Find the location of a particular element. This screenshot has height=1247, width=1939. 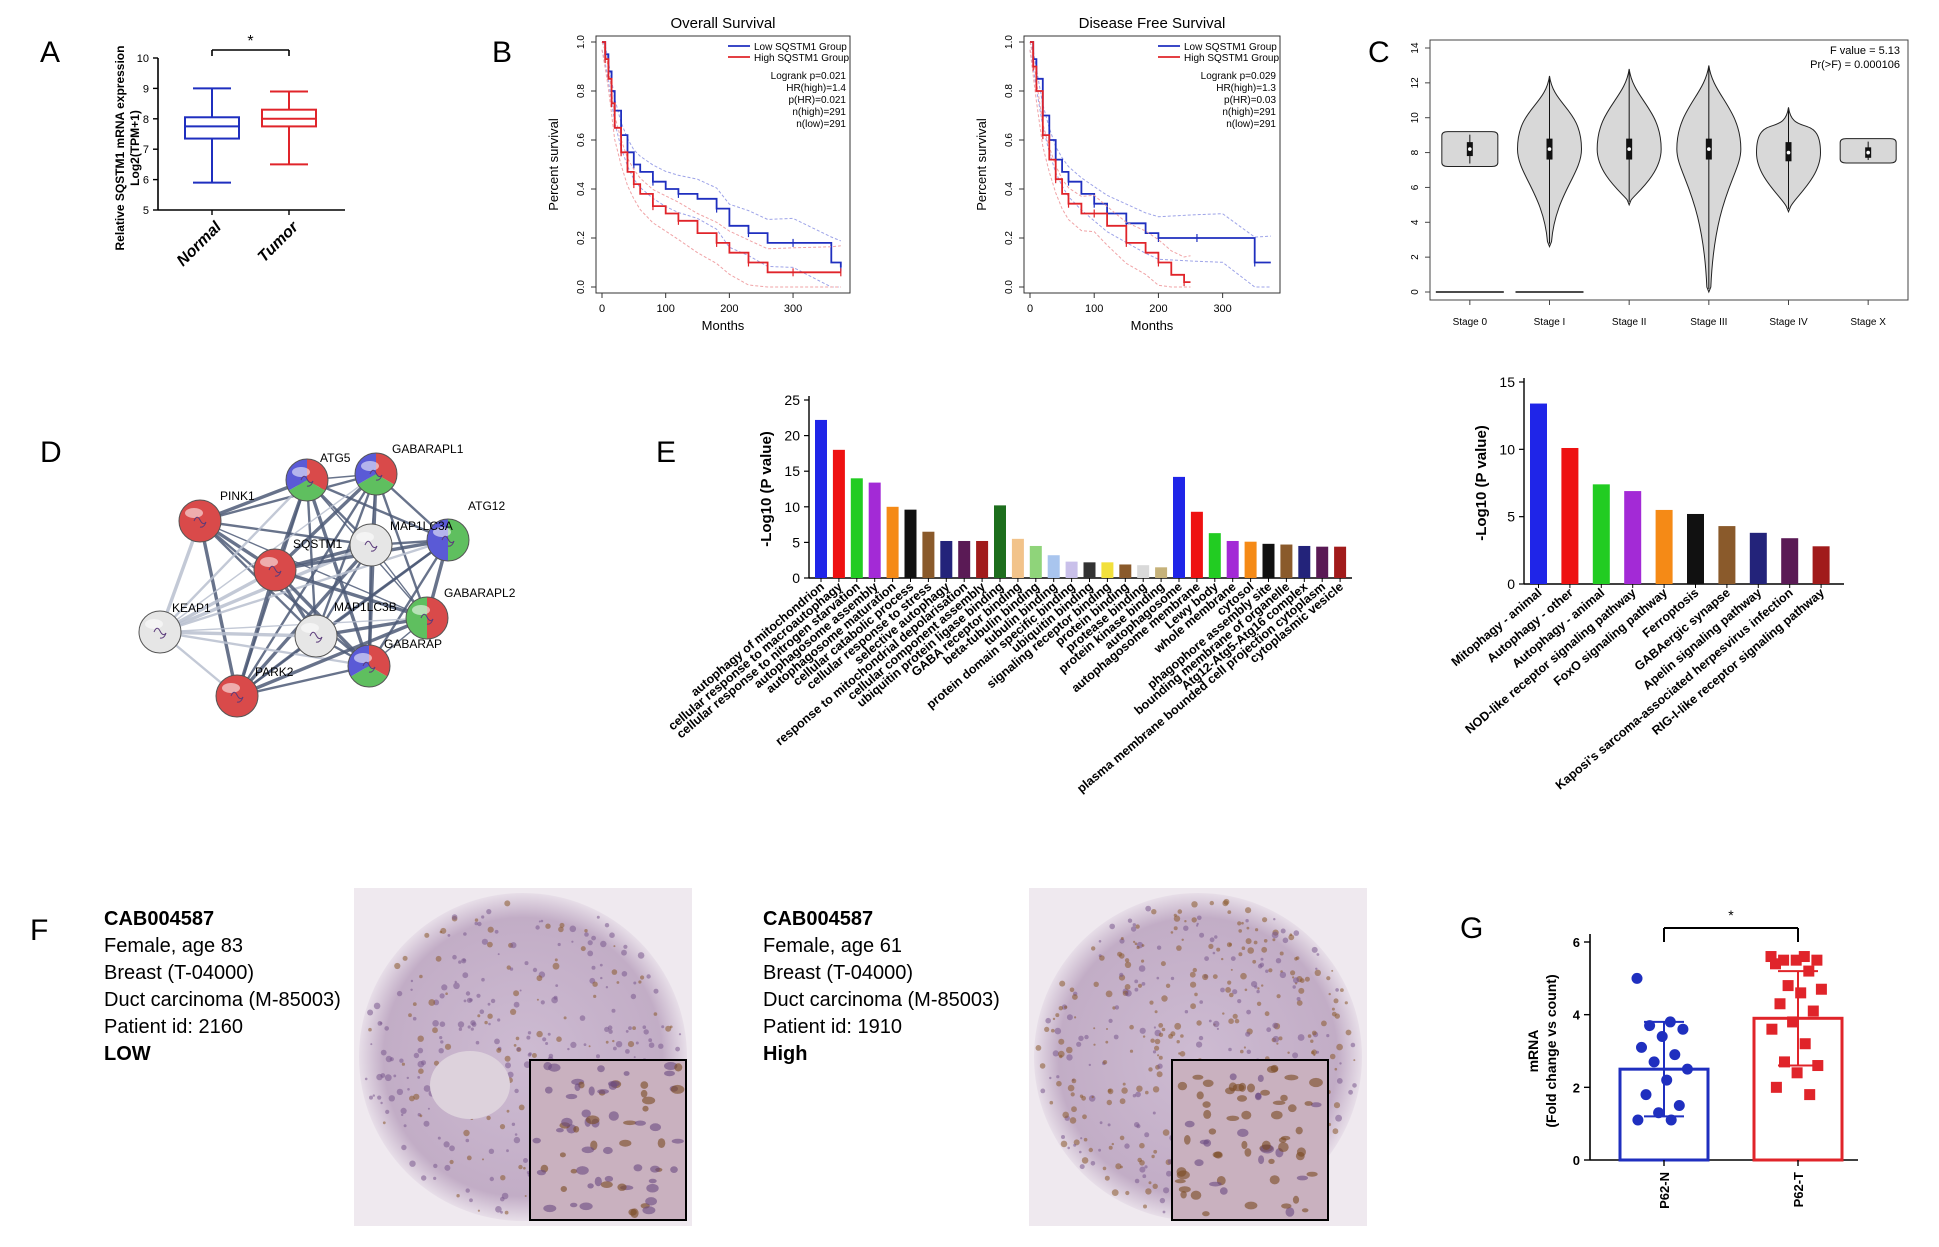

panel-letter-g: G is located at coordinates (1471, 928).